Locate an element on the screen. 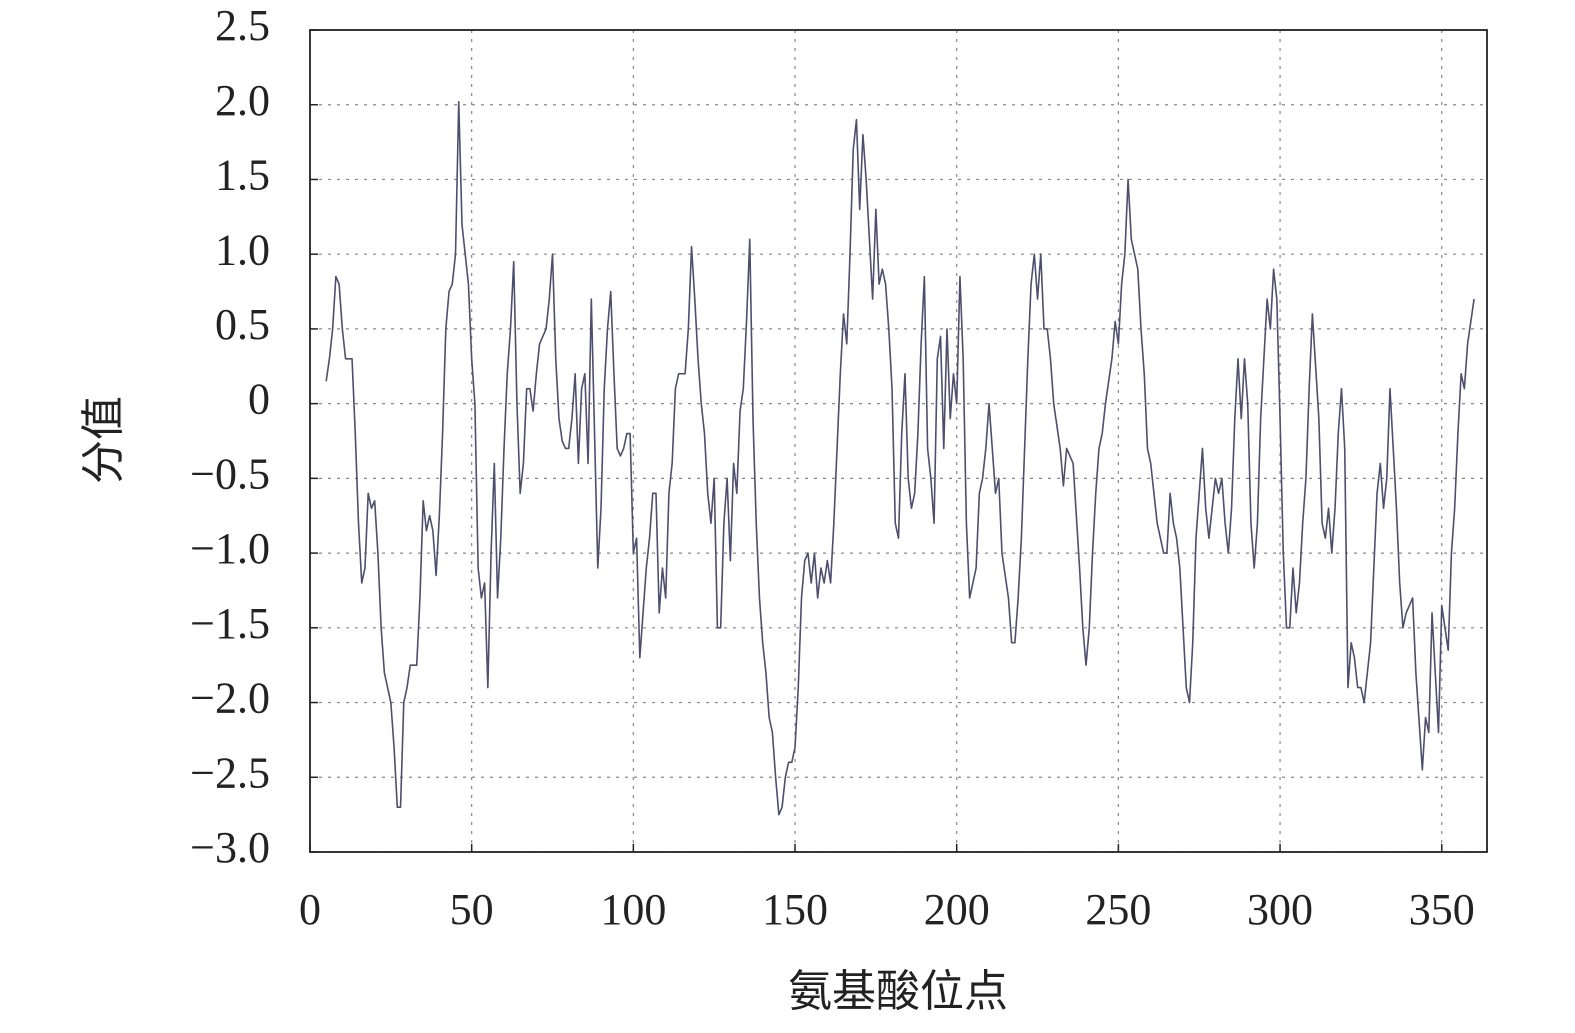 Image resolution: width=1575 pixels, height=1033 pixels. y-tick-label: 0 is located at coordinates (259, 399).